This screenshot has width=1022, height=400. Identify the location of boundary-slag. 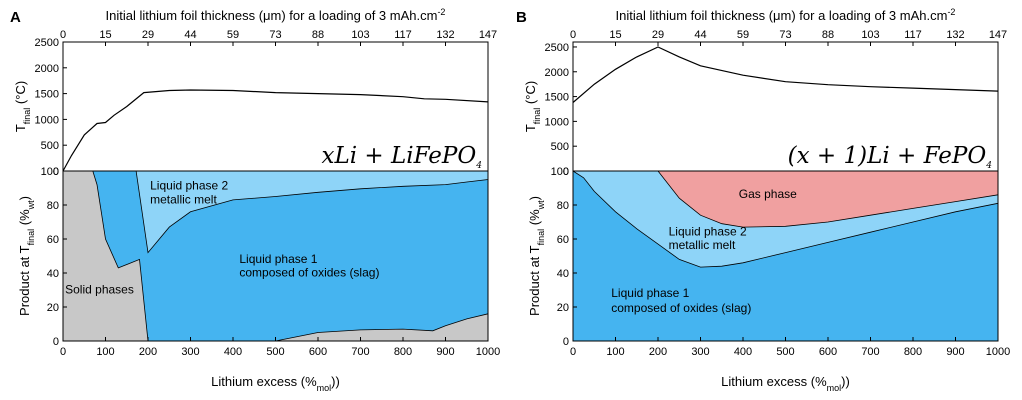
(785, 219).